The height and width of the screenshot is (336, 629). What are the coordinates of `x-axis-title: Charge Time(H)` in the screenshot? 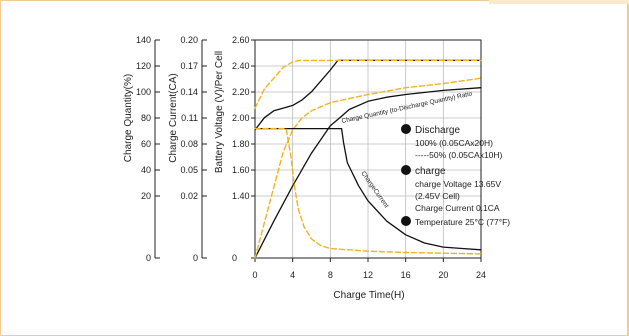 It's located at (368, 295).